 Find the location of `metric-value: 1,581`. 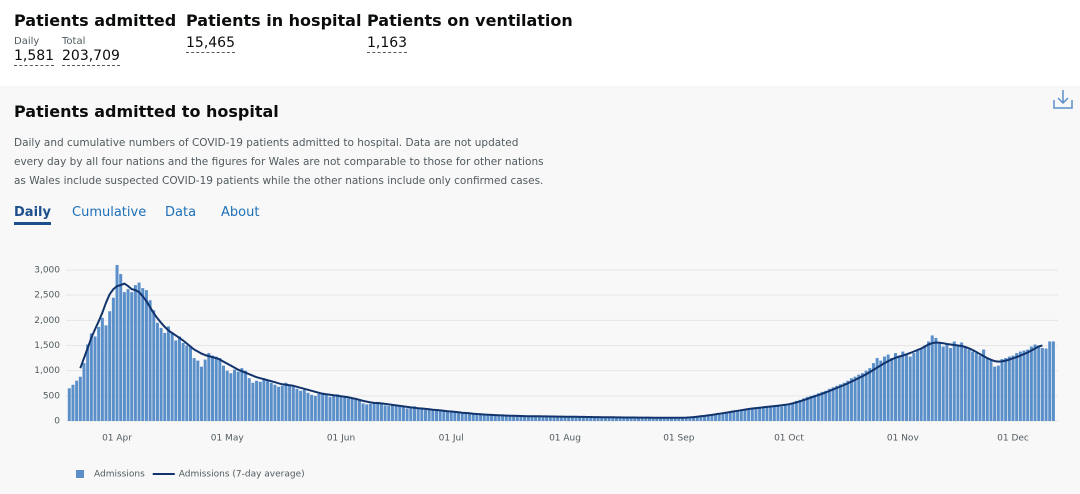

metric-value: 1,581 is located at coordinates (34, 57).